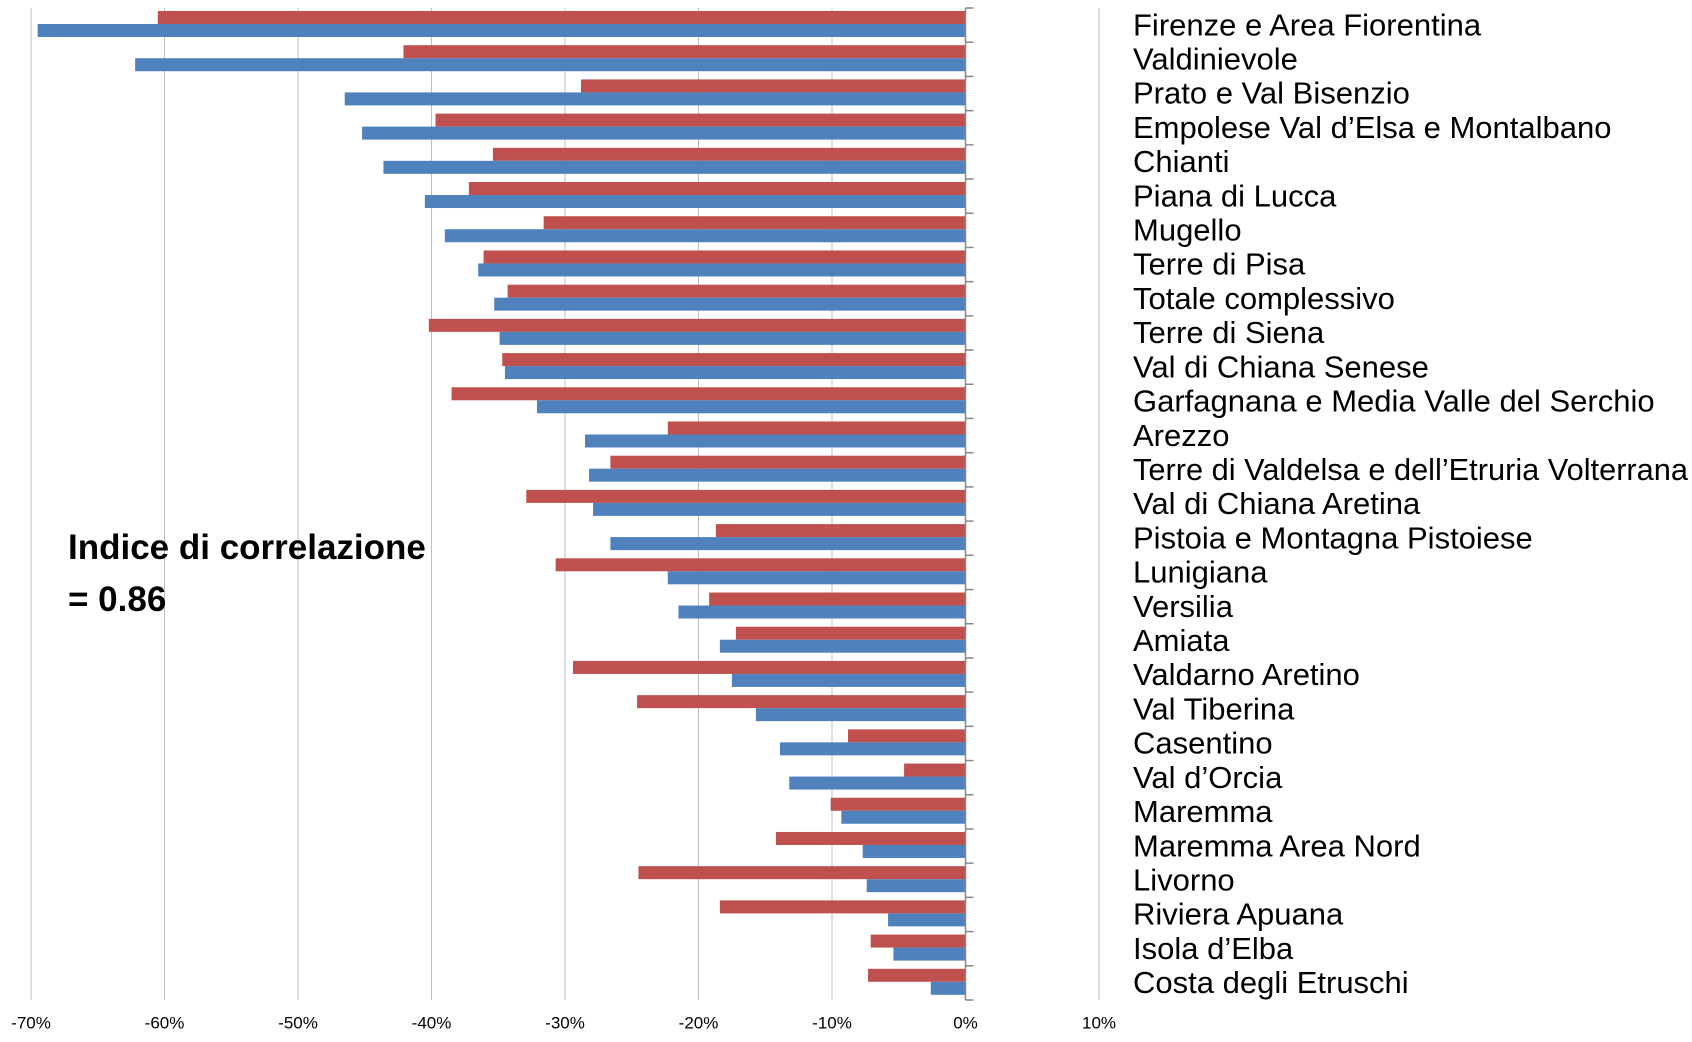 The image size is (1692, 1042). I want to click on x-tick-label: -60%, so click(165, 1022).